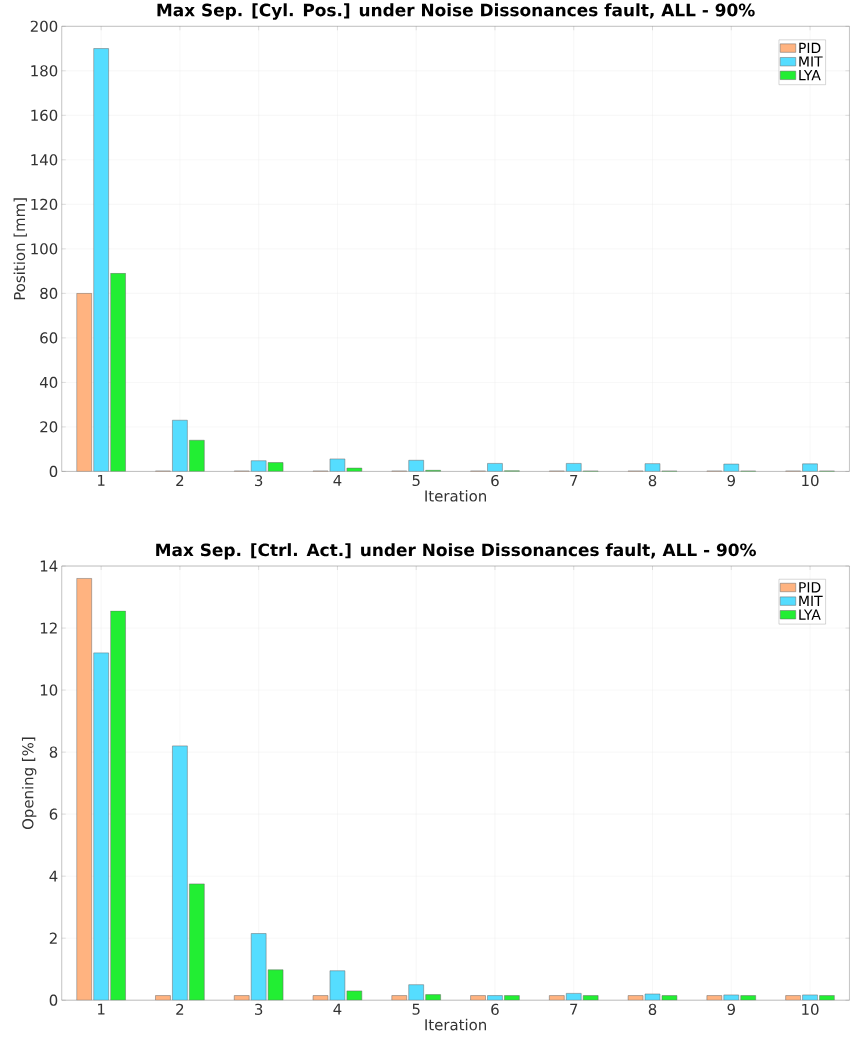 The height and width of the screenshot is (1050, 854). I want to click on y-tick-label: 14, so click(49, 566).